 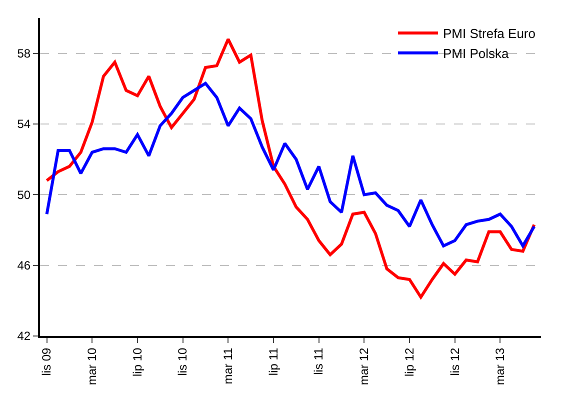 I want to click on x-tick-label: mar 13, so click(x=500, y=366).